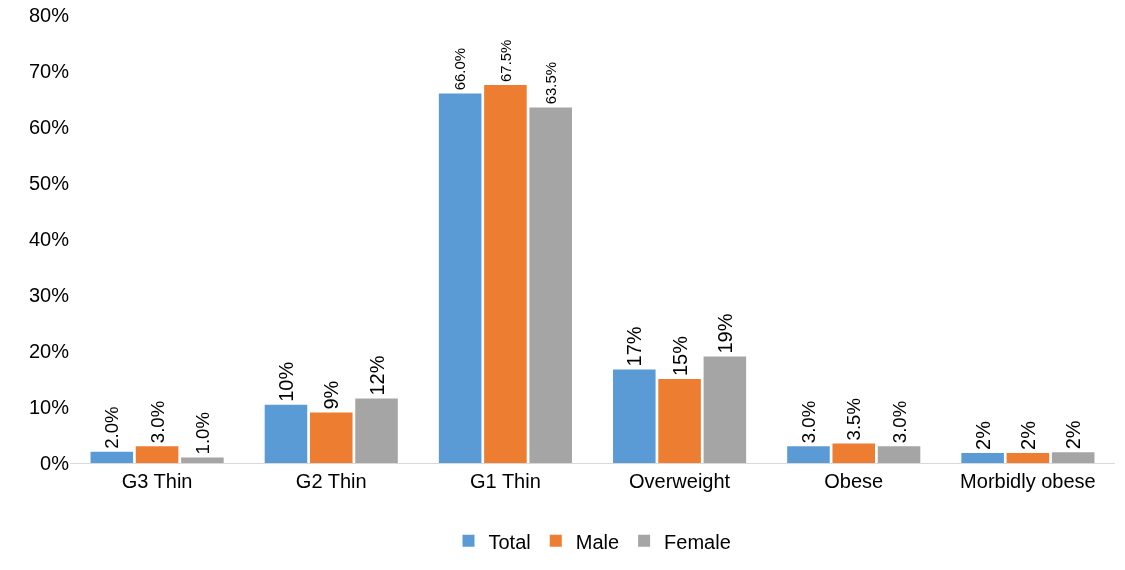 This screenshot has height=570, width=1125. What do you see at coordinates (505, 481) in the screenshot?
I see `x-tick-label: G1 Thin` at bounding box center [505, 481].